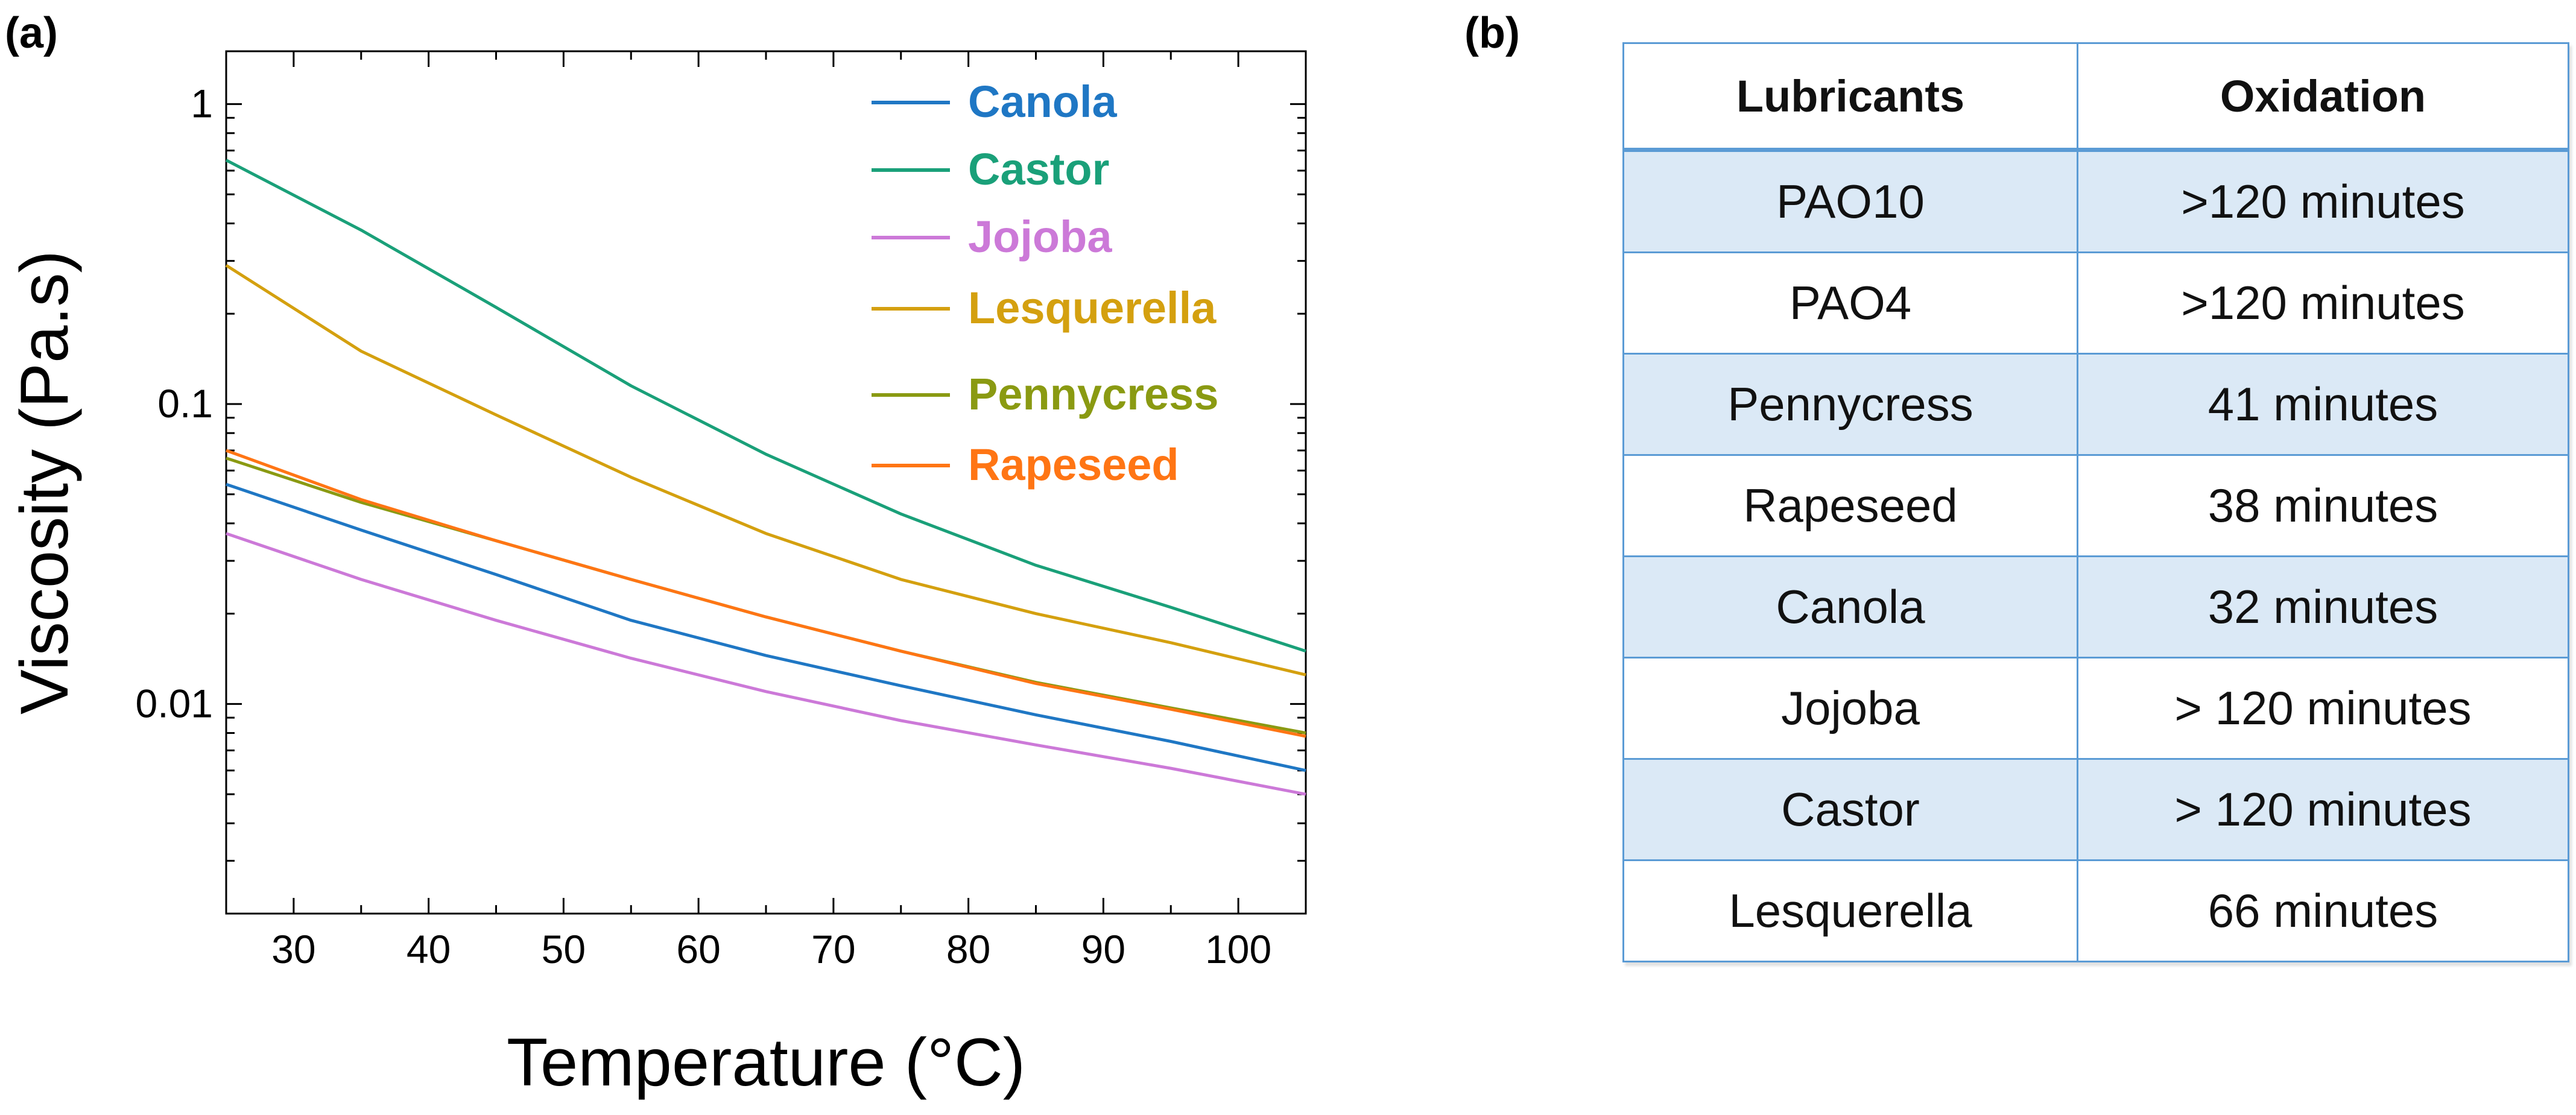  Describe the element at coordinates (1092, 308) in the screenshot. I see `legend-label: Lesquerella` at that location.